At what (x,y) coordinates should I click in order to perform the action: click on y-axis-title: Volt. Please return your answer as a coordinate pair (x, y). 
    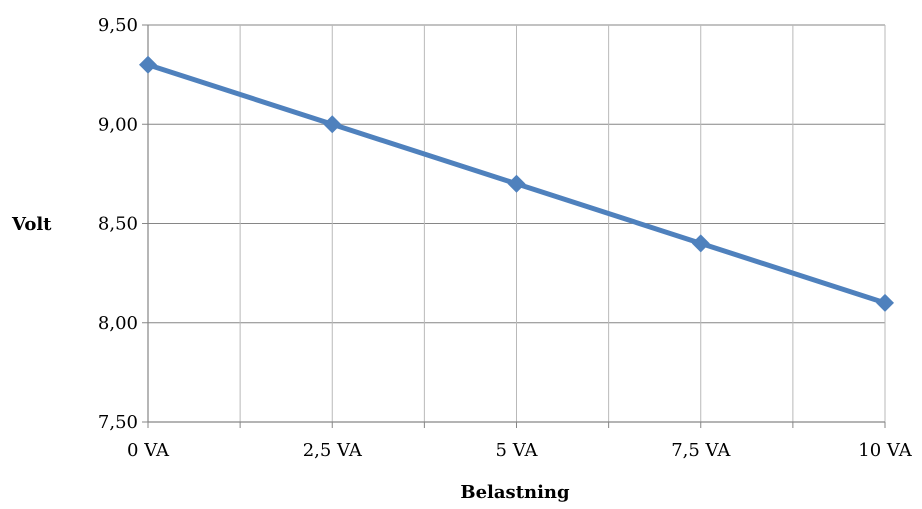
    Looking at the image, I should click on (31, 224).